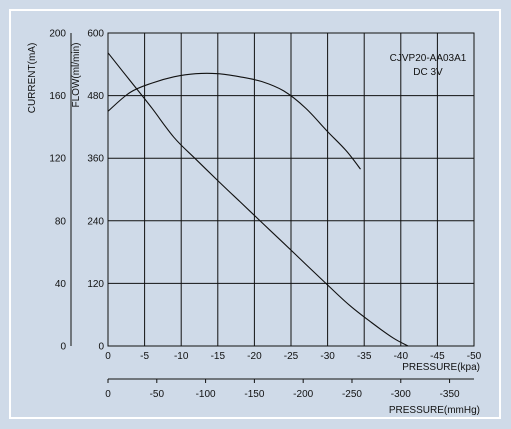 This screenshot has width=511, height=429. I want to click on x-tick-label-kpa: -40, so click(401, 356).